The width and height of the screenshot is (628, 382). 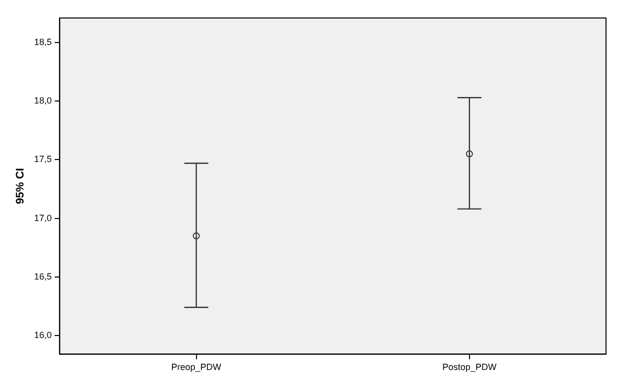 What do you see at coordinates (43, 42) in the screenshot?
I see `y-tick-label: 18,5` at bounding box center [43, 42].